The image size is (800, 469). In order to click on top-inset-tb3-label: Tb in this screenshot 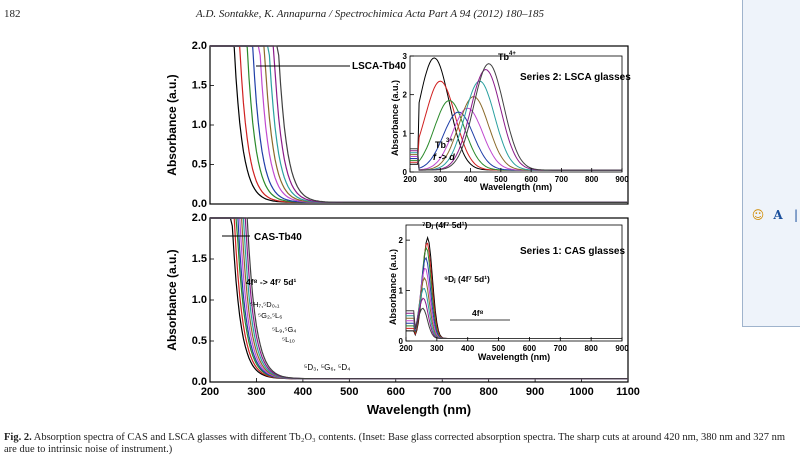, I will do `click(440, 145)`.